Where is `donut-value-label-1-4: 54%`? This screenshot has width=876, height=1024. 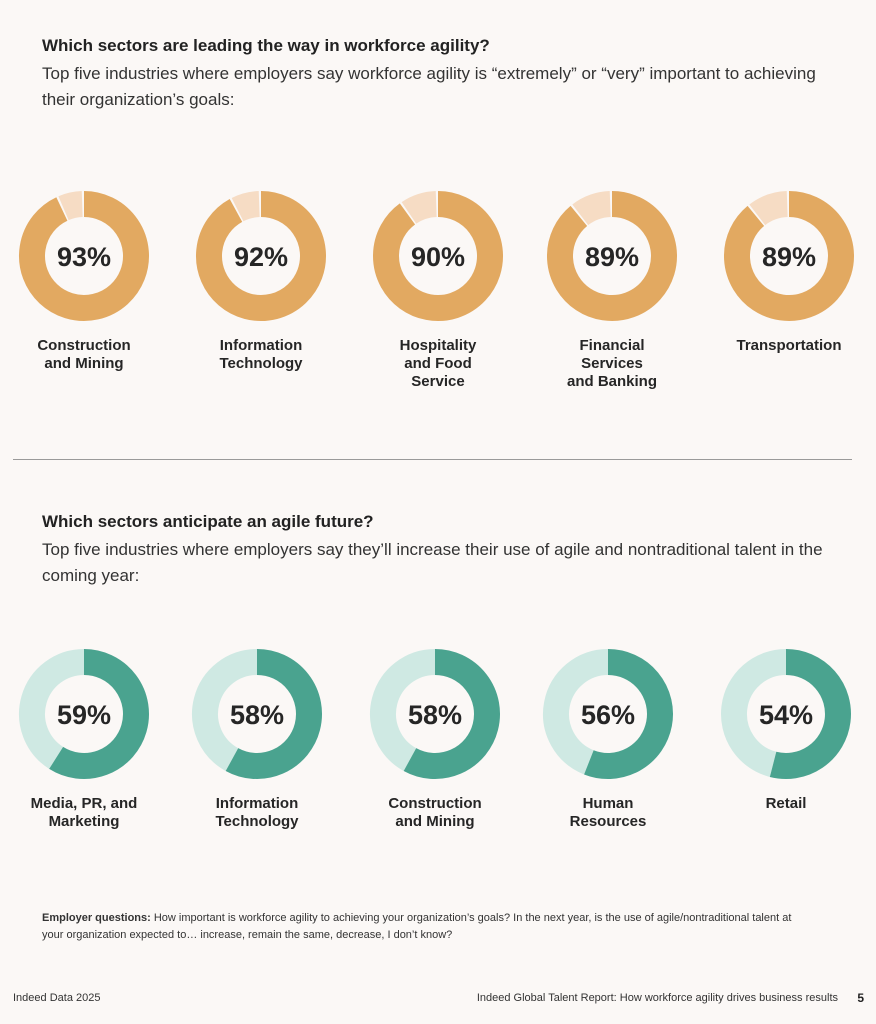 donut-value-label-1-4: 54% is located at coordinates (786, 715).